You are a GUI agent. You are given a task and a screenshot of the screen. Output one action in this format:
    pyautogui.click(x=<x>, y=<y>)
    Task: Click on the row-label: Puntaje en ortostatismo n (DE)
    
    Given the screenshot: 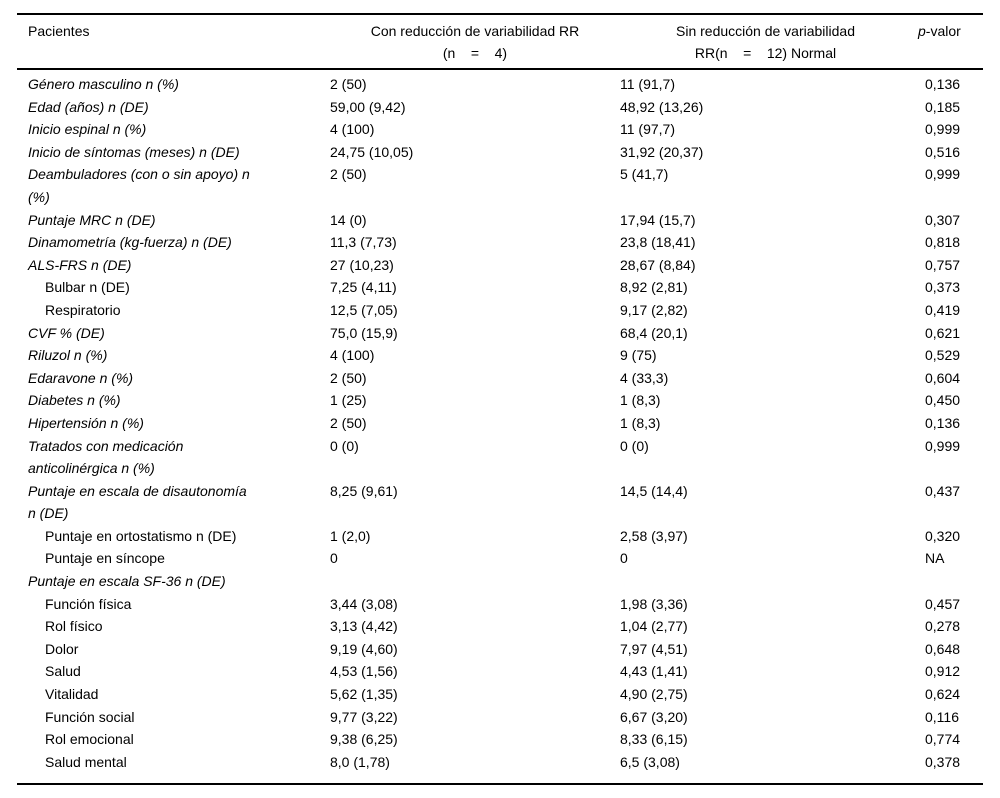 What is the action you would take?
    pyautogui.click(x=141, y=535)
    